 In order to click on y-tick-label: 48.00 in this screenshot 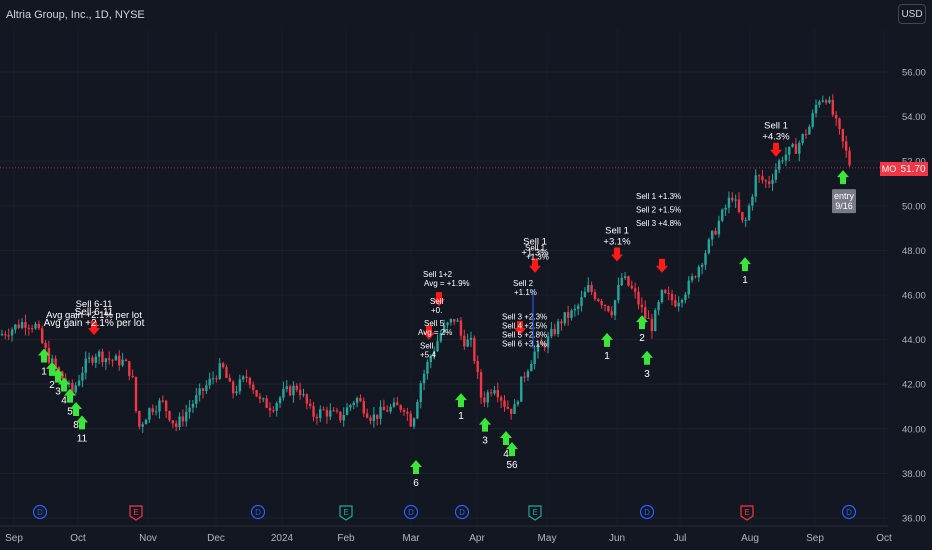, I will do `click(914, 251)`.